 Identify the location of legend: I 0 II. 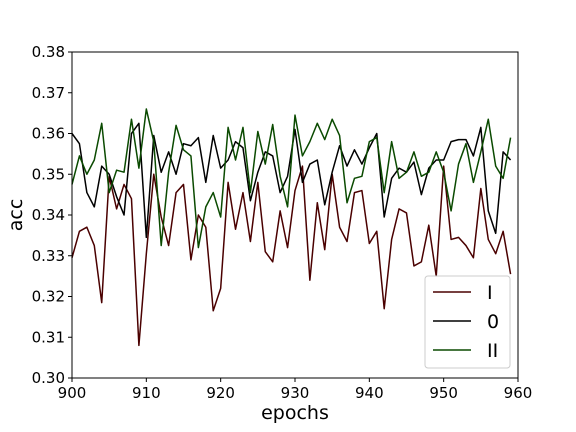
(467, 322).